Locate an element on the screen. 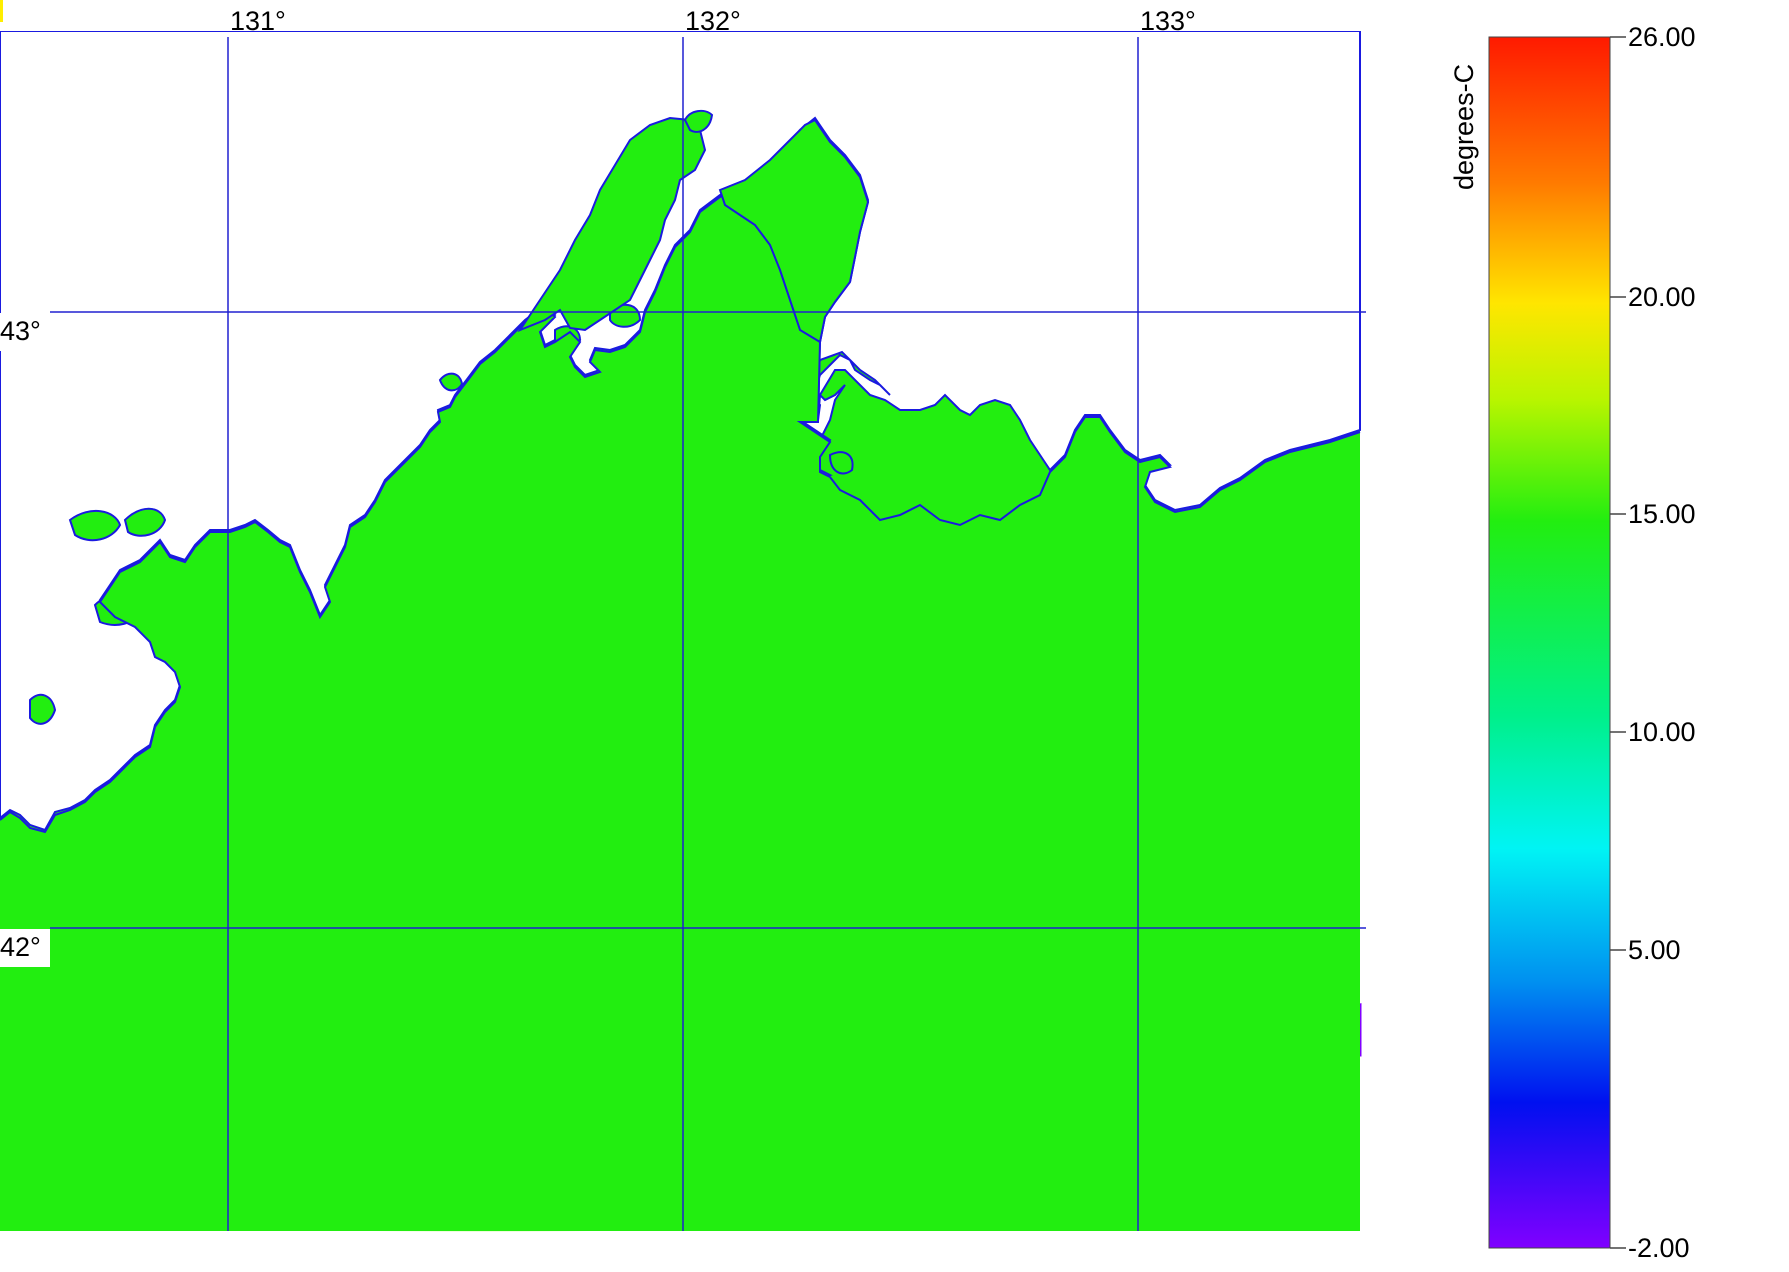  peninsula-tip is located at coordinates (698, 121).